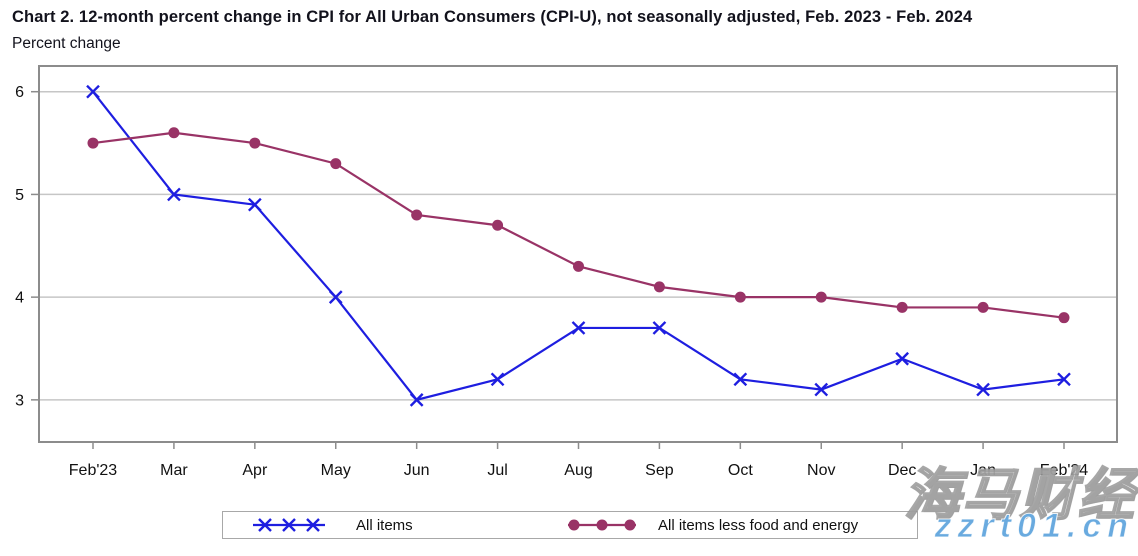 Image resolution: width=1138 pixels, height=556 pixels. I want to click on legend-item-core: All items less food and energy, so click(712, 525).